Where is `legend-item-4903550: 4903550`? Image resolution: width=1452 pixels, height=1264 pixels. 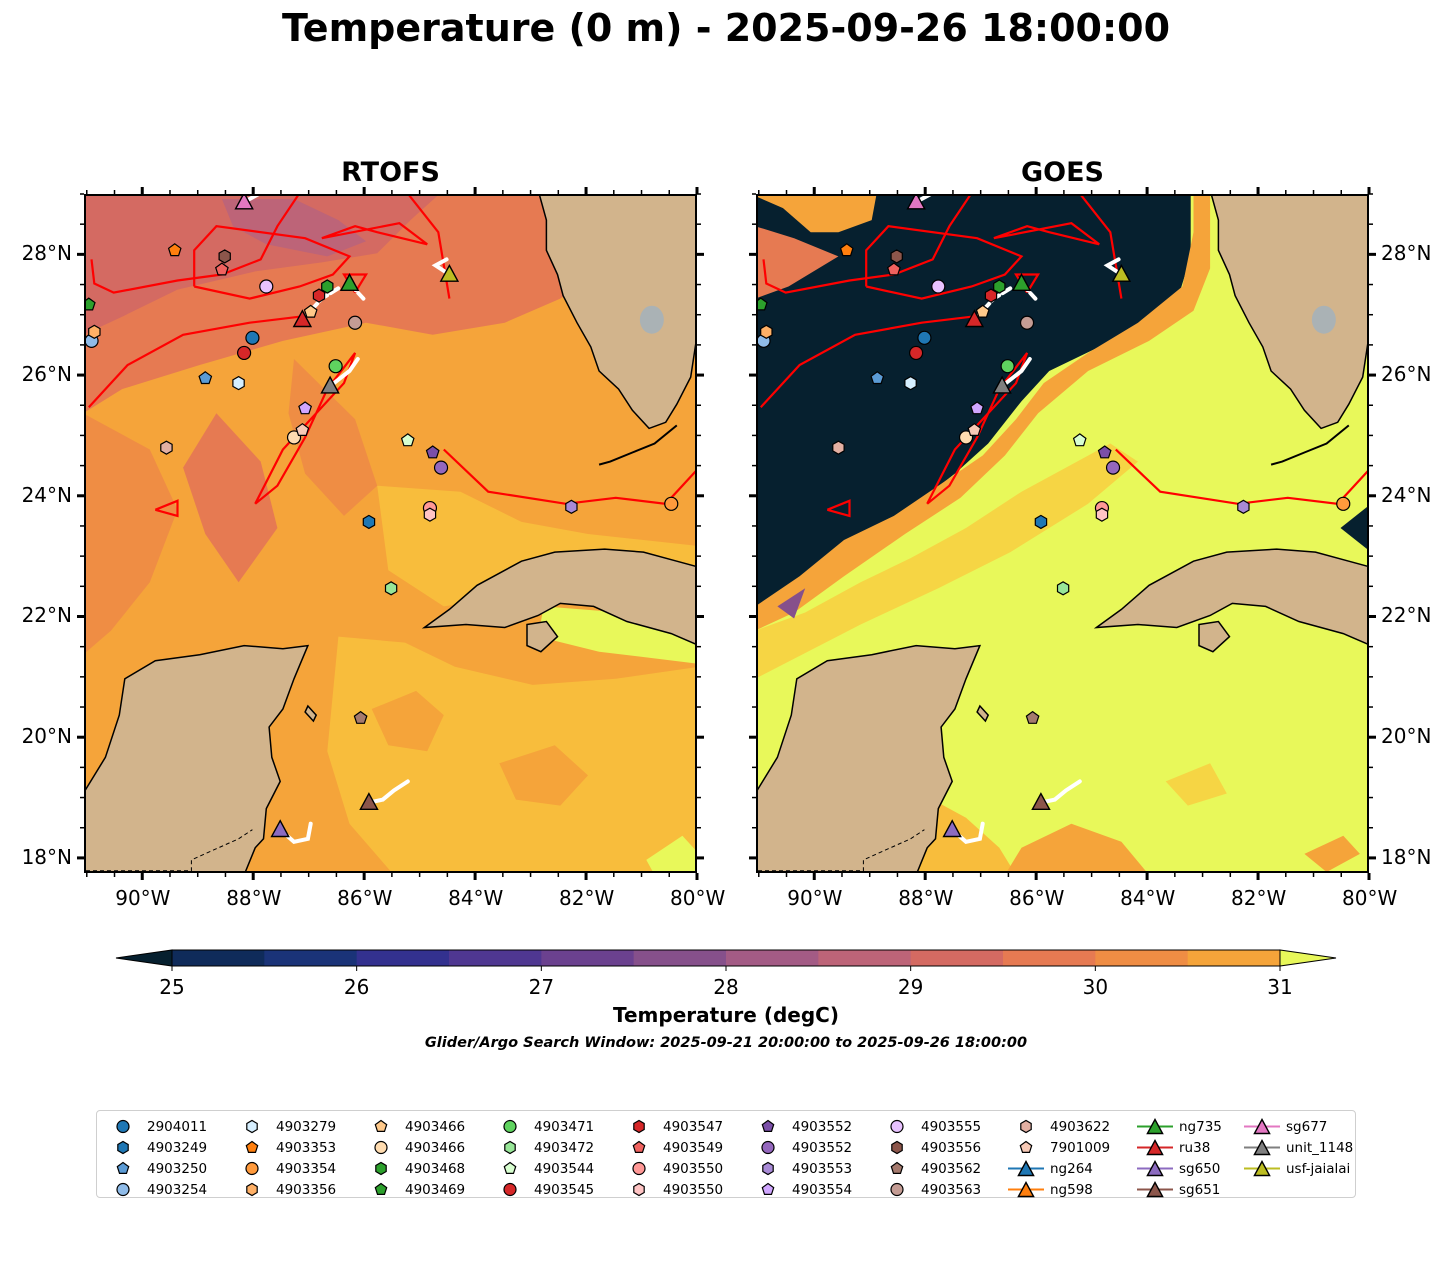
legend-item-4903550: 4903550 is located at coordinates (671, 1168).